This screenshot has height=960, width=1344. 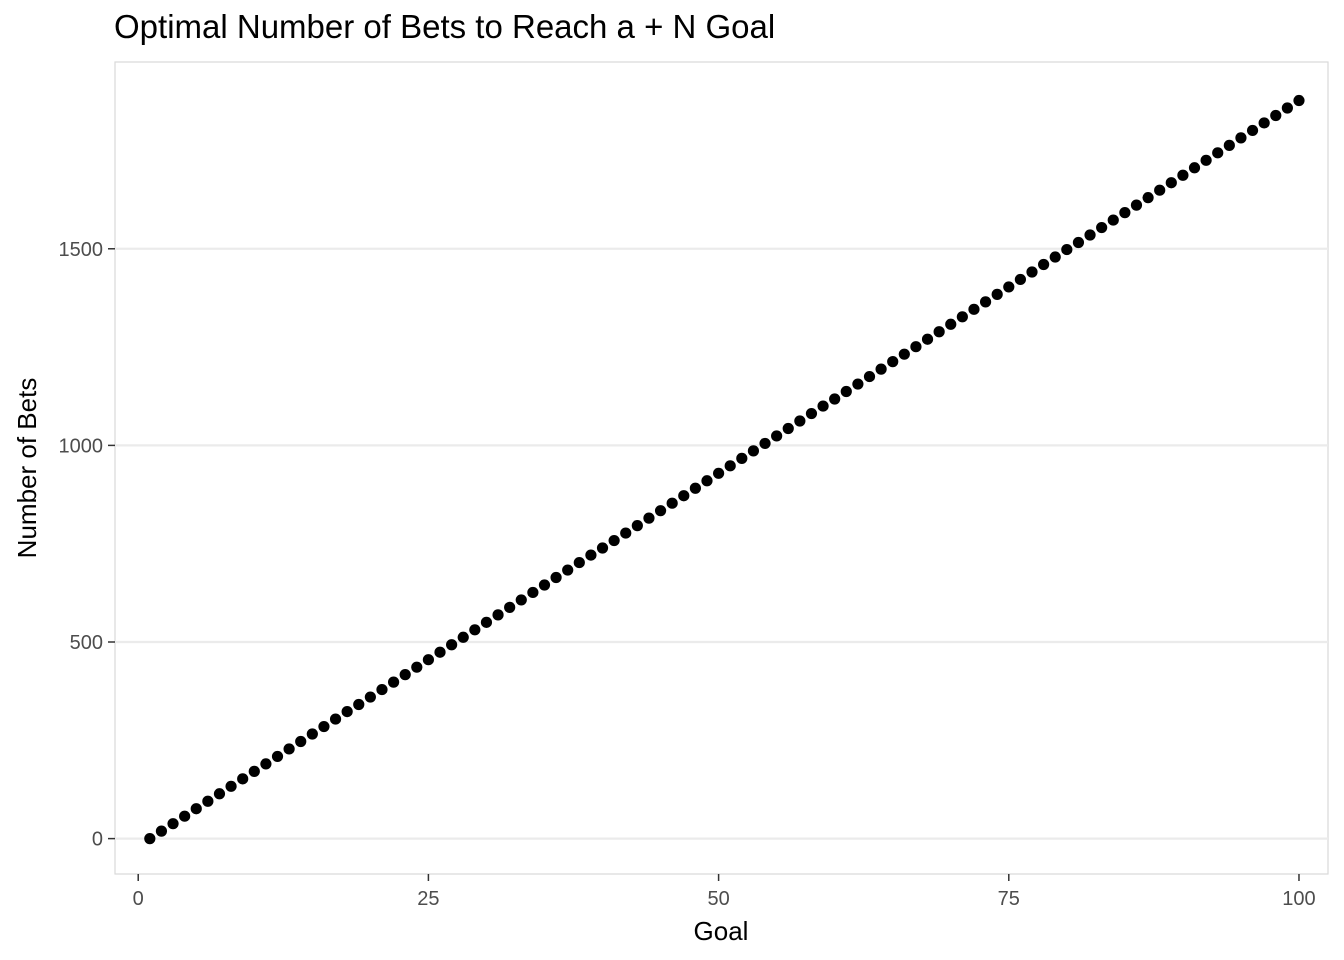 What do you see at coordinates (86, 643) in the screenshot?
I see `y-tick-label: 500` at bounding box center [86, 643].